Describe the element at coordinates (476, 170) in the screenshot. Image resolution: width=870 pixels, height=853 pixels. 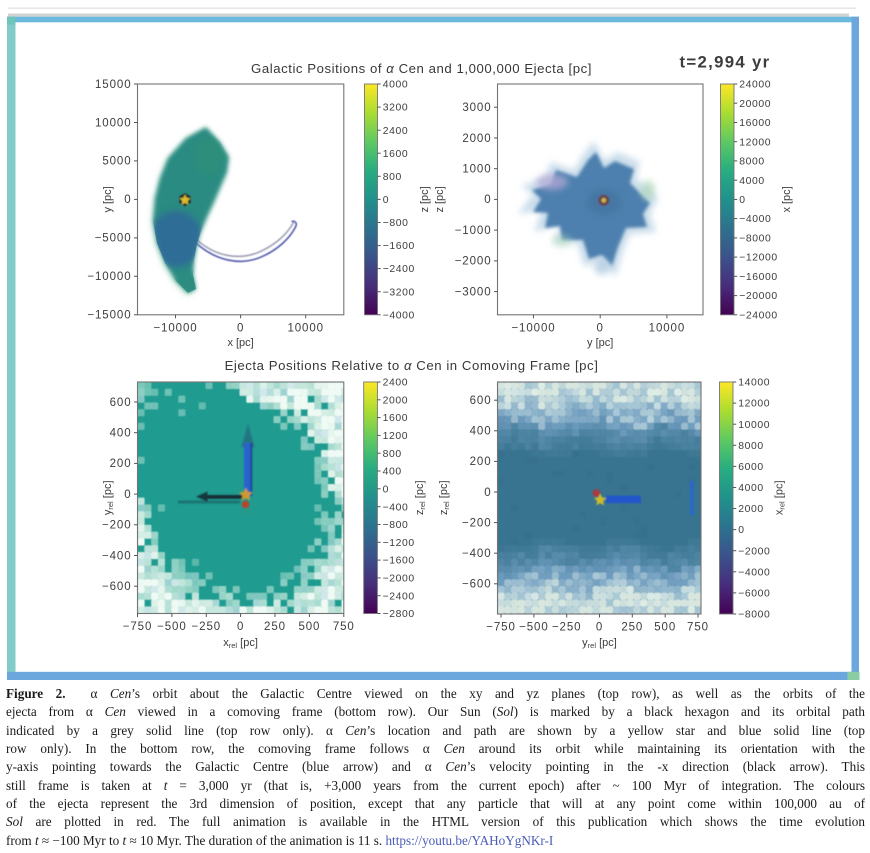
I see `svg-text: 1000` at that location.